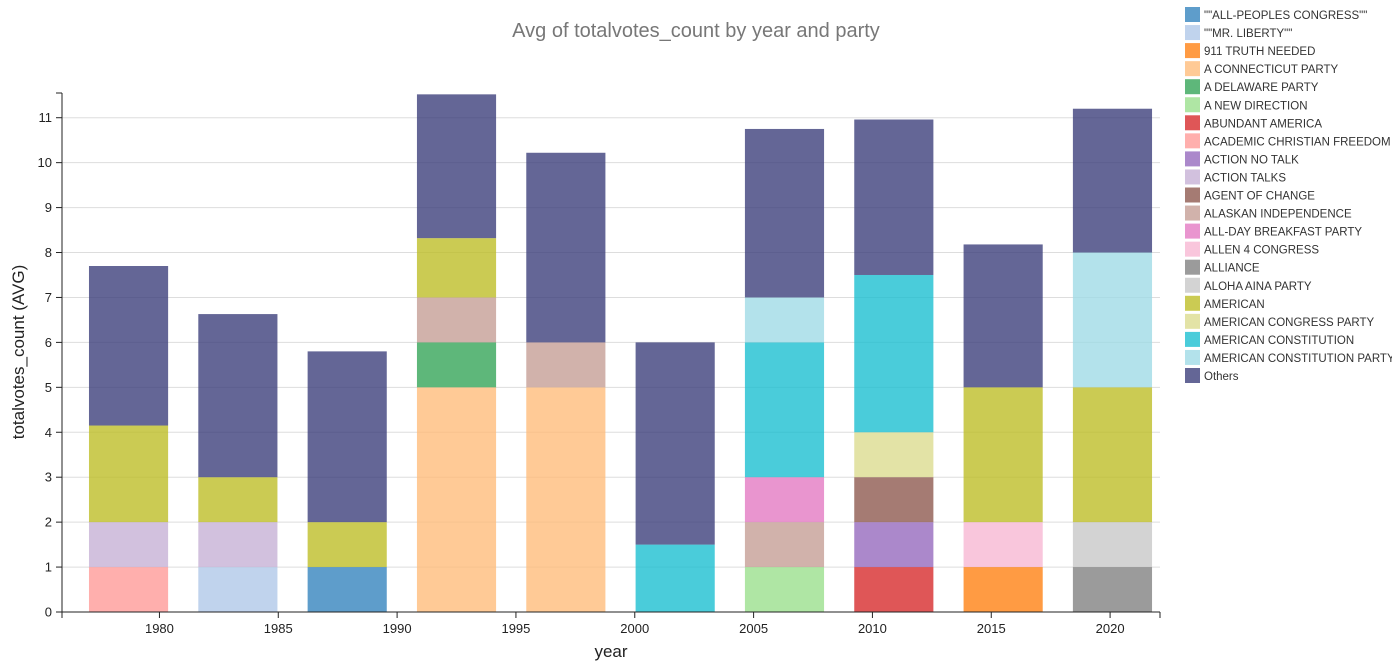 The height and width of the screenshot is (661, 1392). I want to click on legend-item: ACTION TALKS, so click(1235, 177).